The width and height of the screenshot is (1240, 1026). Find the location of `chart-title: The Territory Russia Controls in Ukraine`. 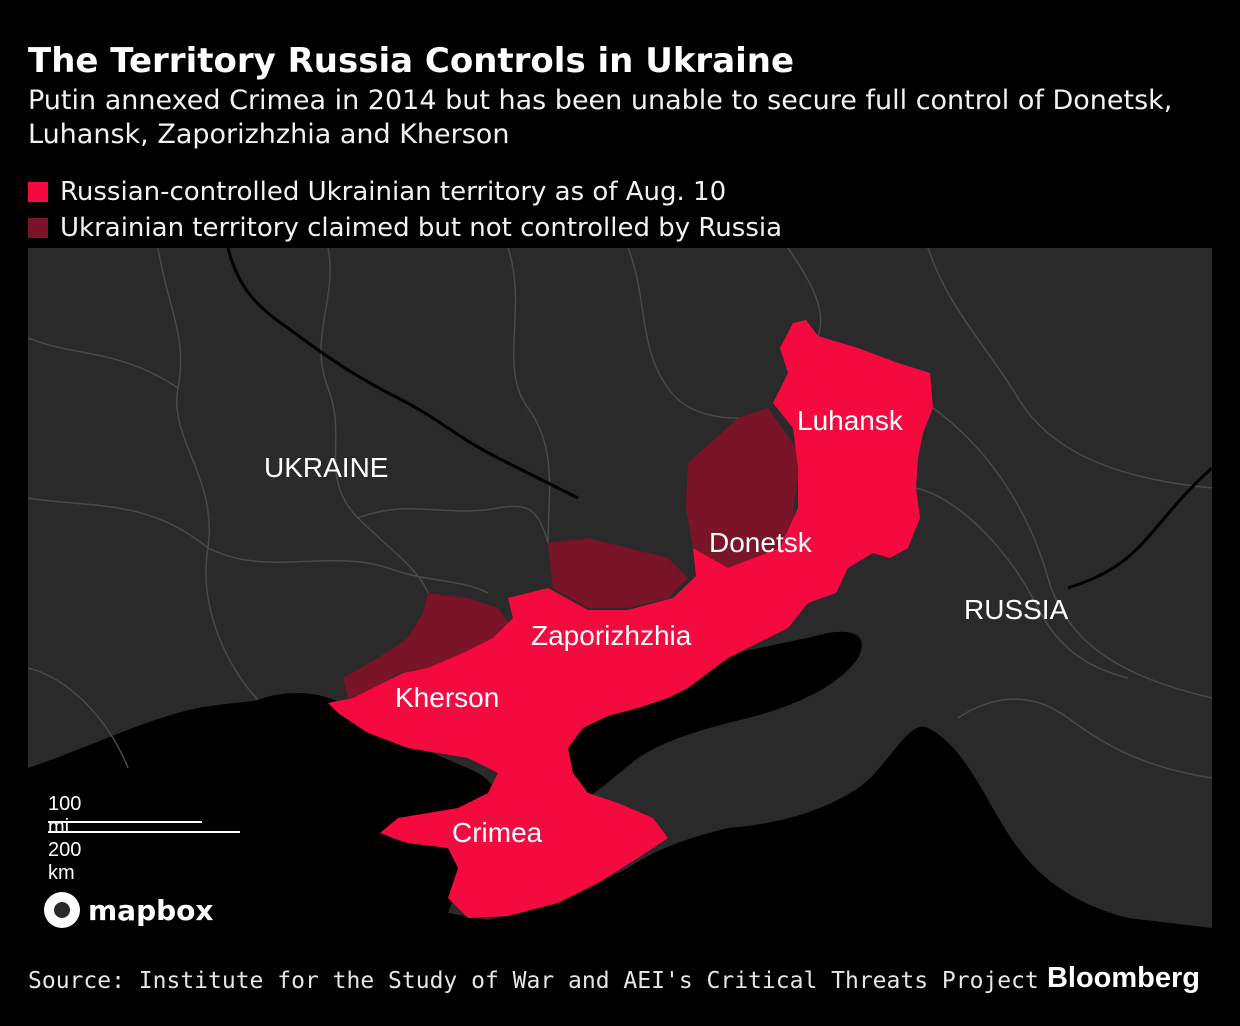

chart-title: The Territory Russia Controls in Ukraine is located at coordinates (411, 61).